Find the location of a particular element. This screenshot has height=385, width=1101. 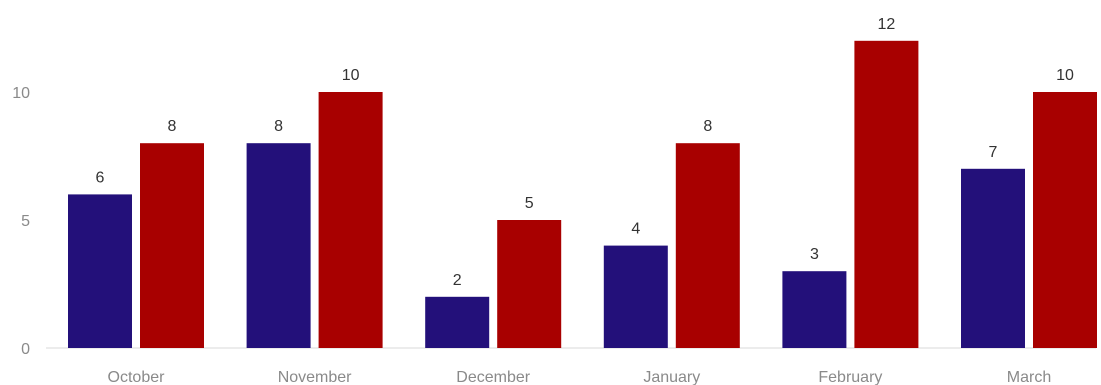

data-label: 6 is located at coordinates (100, 177).